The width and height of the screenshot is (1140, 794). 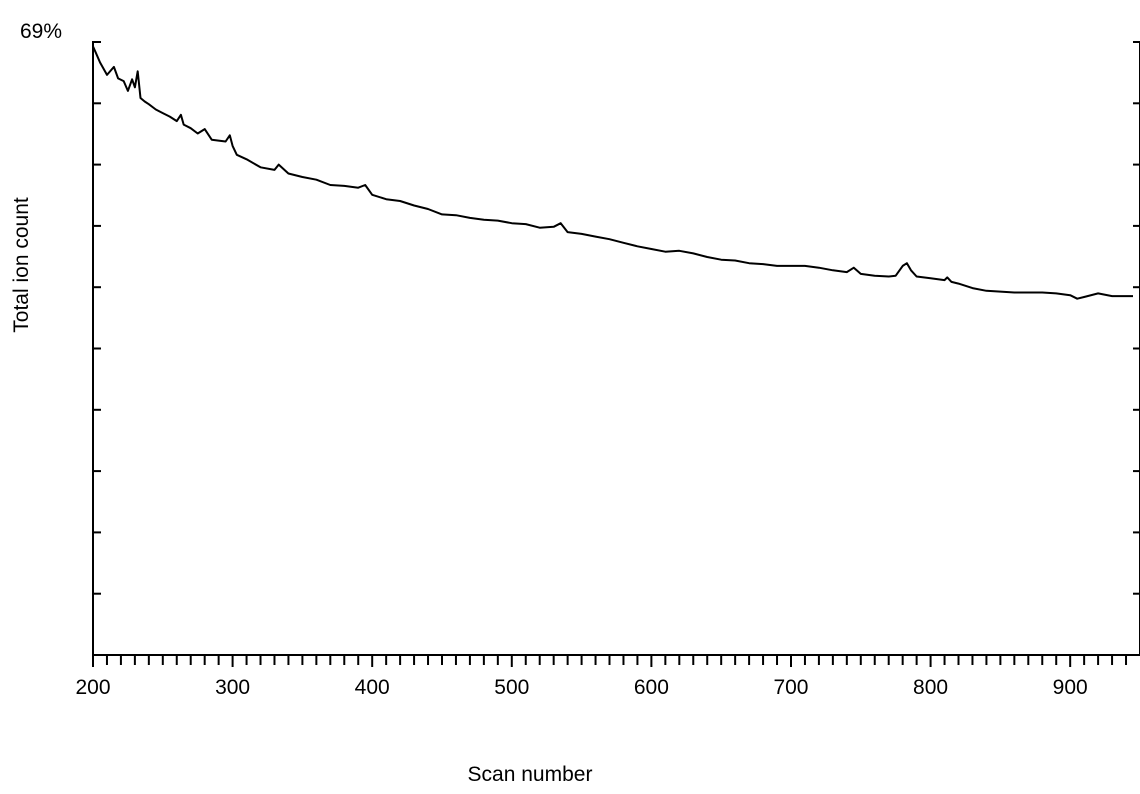 I want to click on x-tick-label: 200, so click(x=92, y=687).